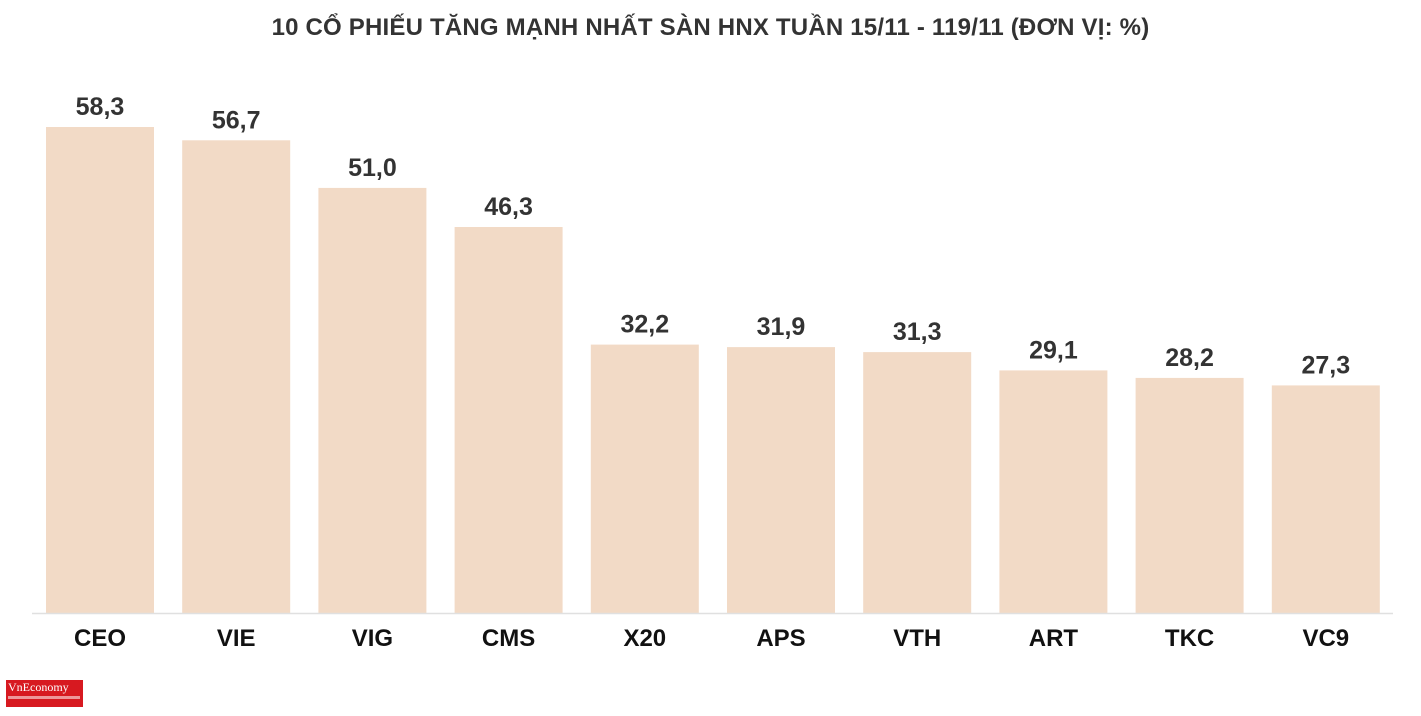 This screenshot has width=1421, height=716. What do you see at coordinates (1053, 491) in the screenshot?
I see `bar-art` at bounding box center [1053, 491].